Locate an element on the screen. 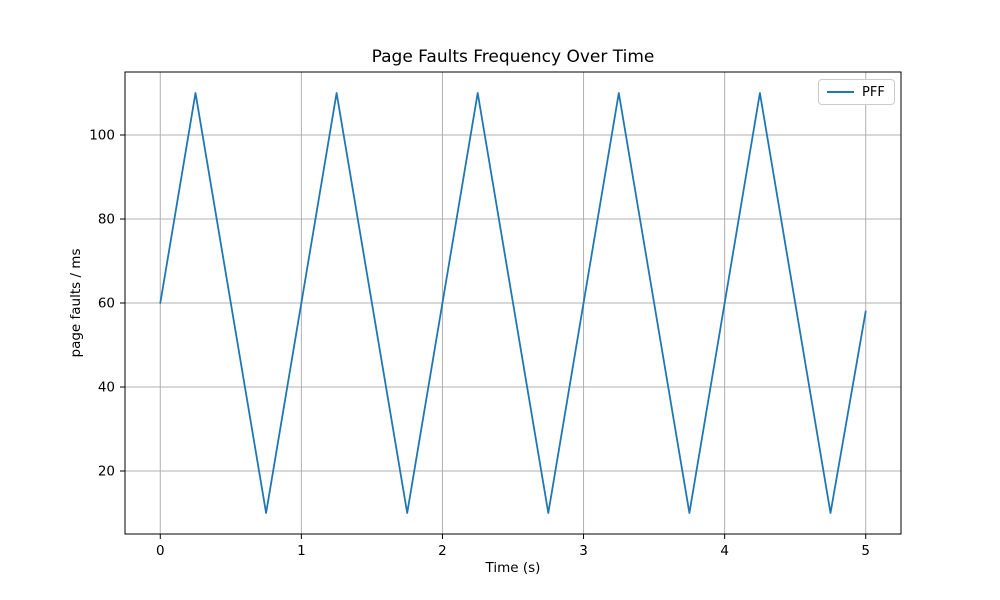 The image size is (1000, 600). y-tick-label: 20 is located at coordinates (106, 472).